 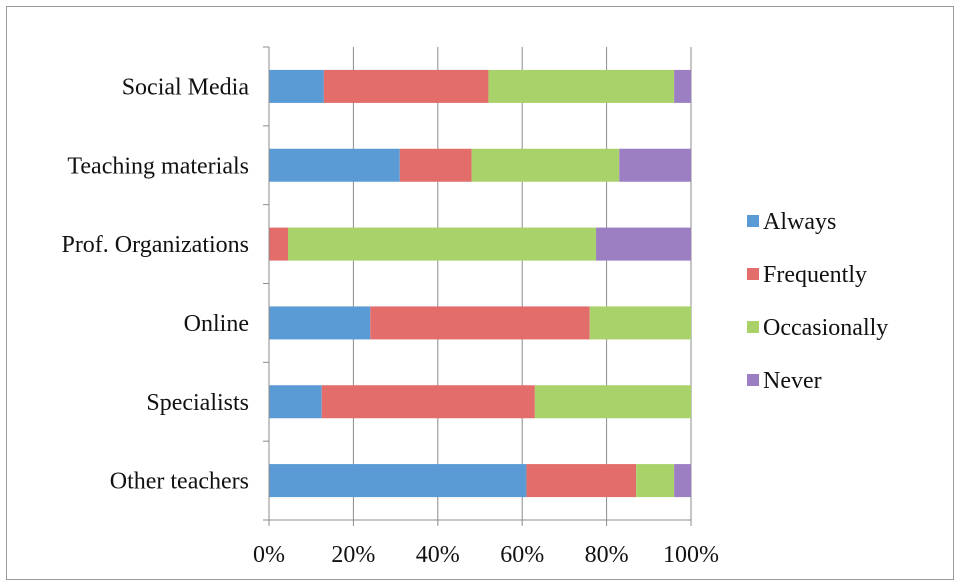 I want to click on category-label-prof-organizations: Prof. Organizations, so click(x=155, y=245).